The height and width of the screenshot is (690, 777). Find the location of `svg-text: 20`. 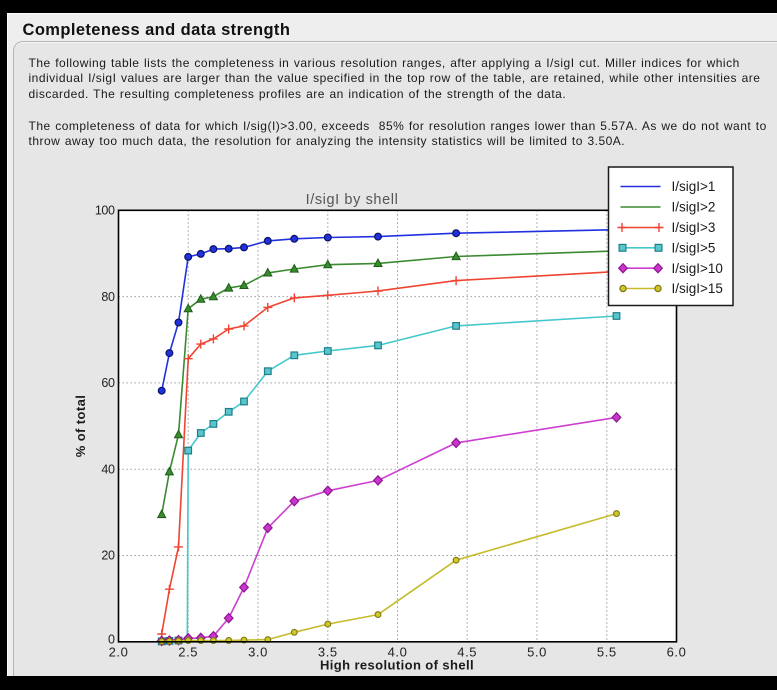

svg-text: 20 is located at coordinates (108, 556).